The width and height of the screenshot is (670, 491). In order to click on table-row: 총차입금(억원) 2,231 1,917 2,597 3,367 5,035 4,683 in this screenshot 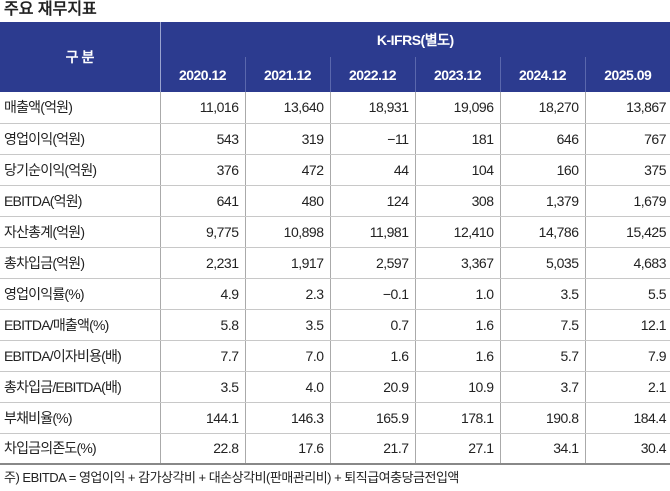, I will do `click(335, 263)`.